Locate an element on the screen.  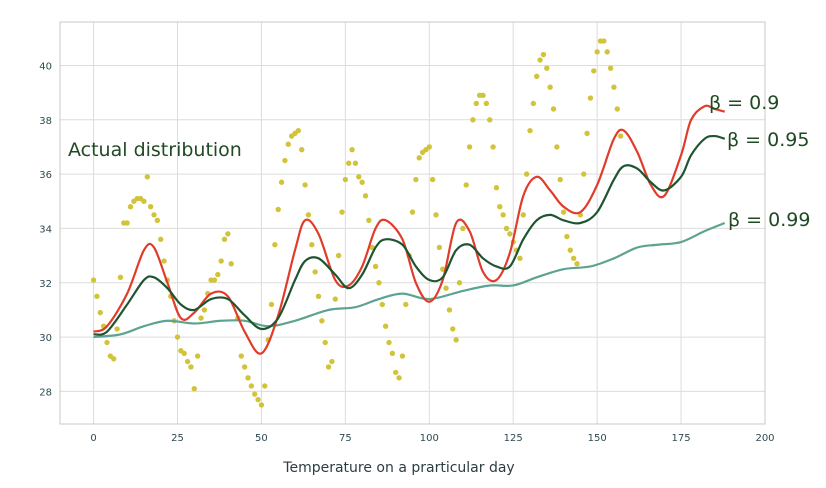
y-tick-label: 40 is located at coordinates (45, 66).